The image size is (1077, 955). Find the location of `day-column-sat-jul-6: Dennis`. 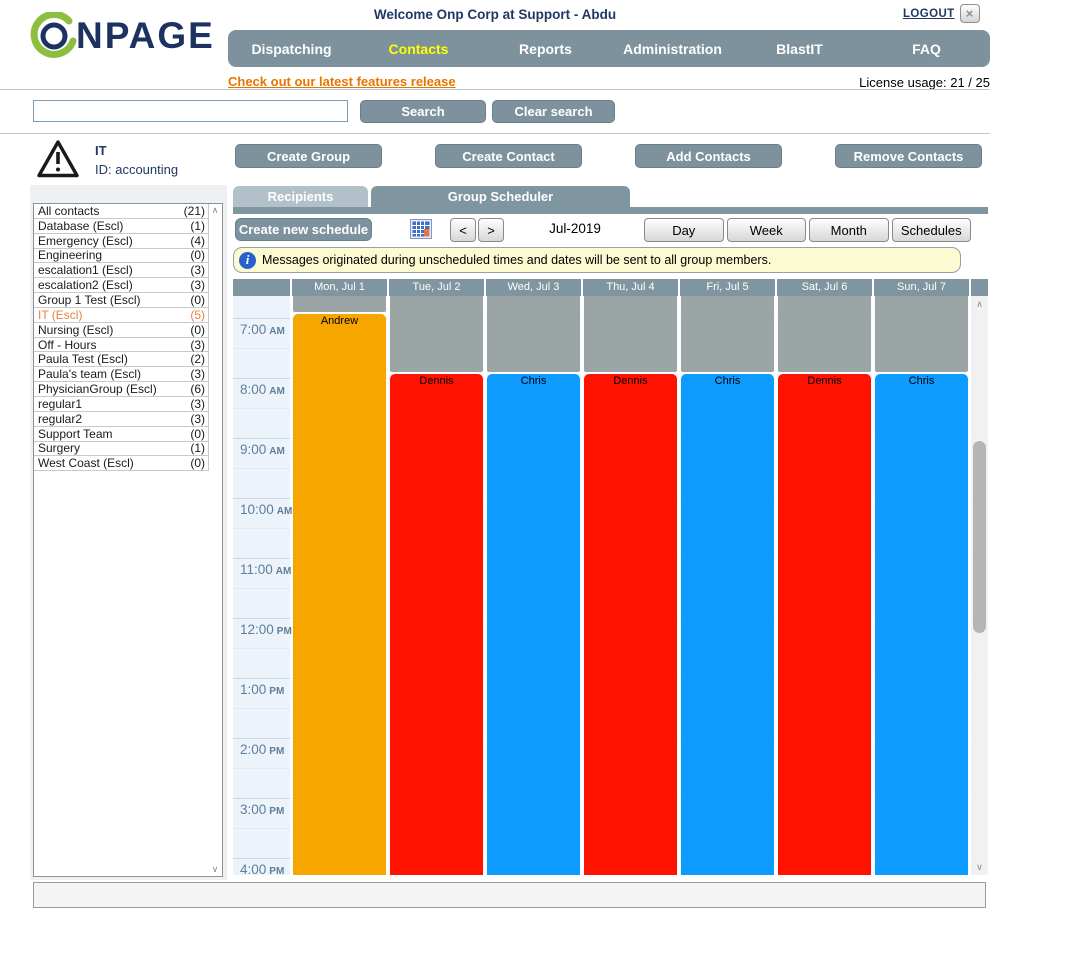

day-column-sat-jul-6: Dennis is located at coordinates (824, 585).